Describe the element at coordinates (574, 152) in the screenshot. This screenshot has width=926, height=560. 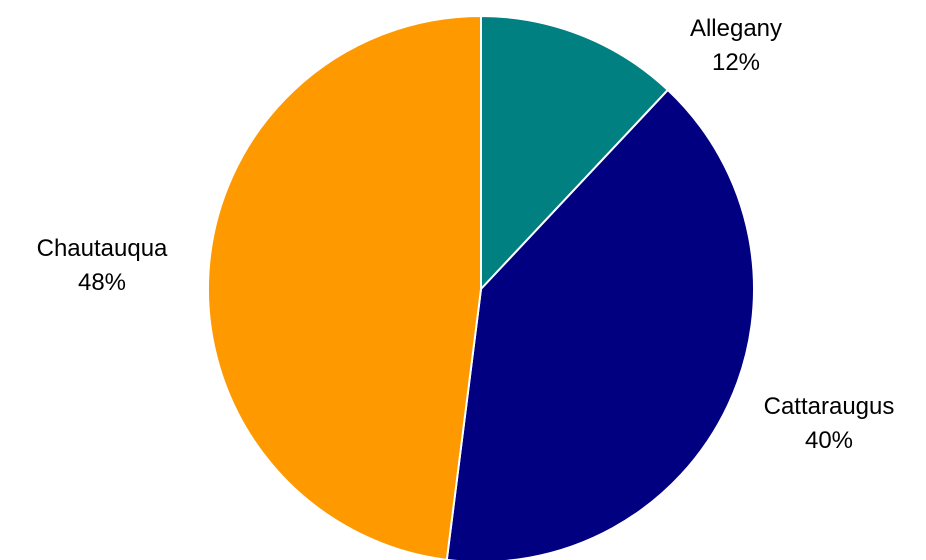
I see `pie-slice-allegany` at that location.